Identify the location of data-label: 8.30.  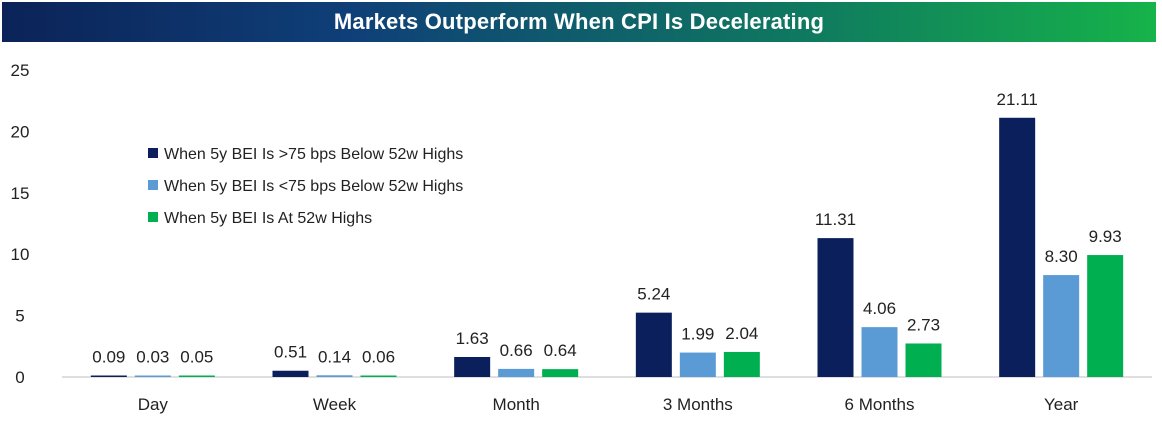
(1061, 256).